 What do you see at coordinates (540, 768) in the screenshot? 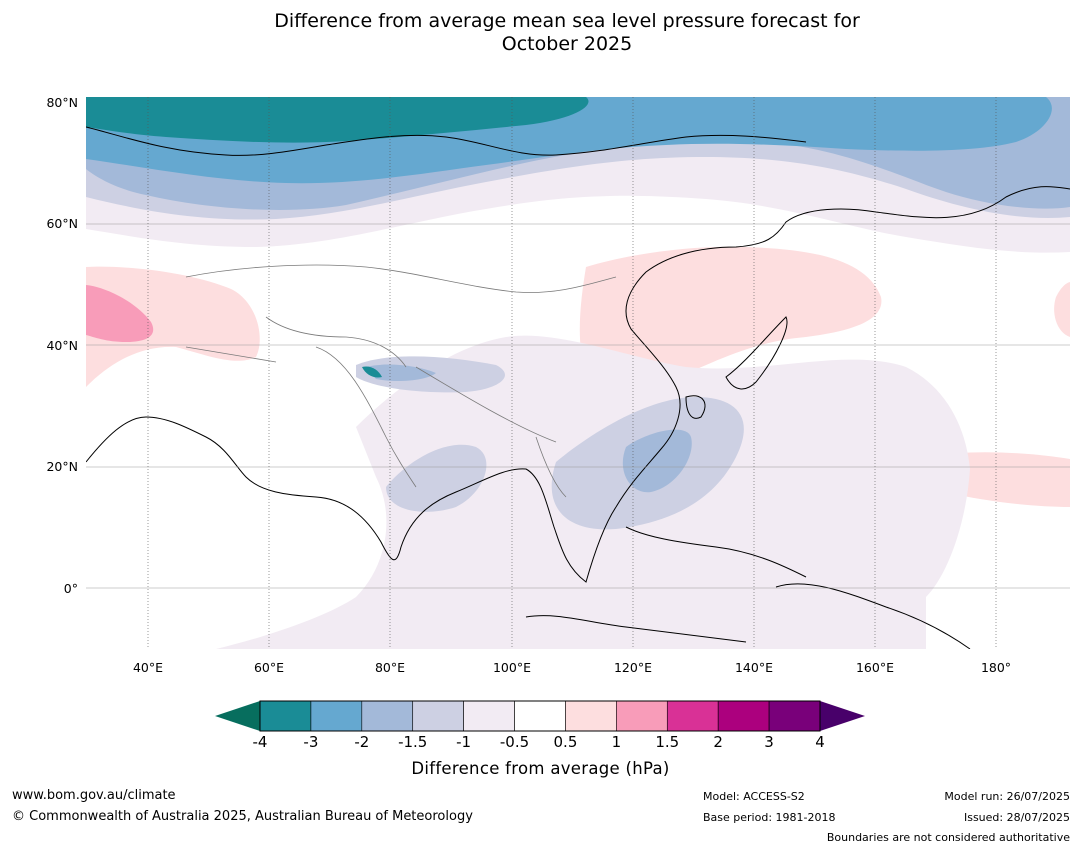
I see `colorbar-label: Difference from average (hPa)` at bounding box center [540, 768].